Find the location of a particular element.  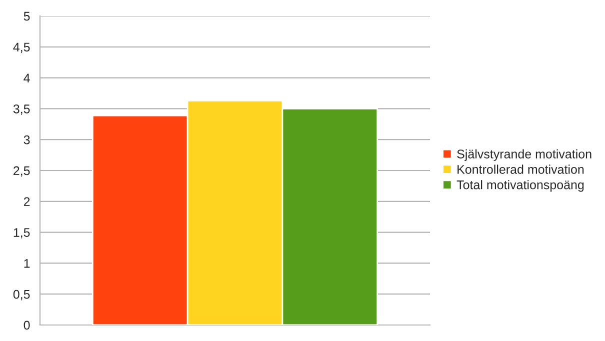

y-tick-label: 0,5 is located at coordinates (21, 295).